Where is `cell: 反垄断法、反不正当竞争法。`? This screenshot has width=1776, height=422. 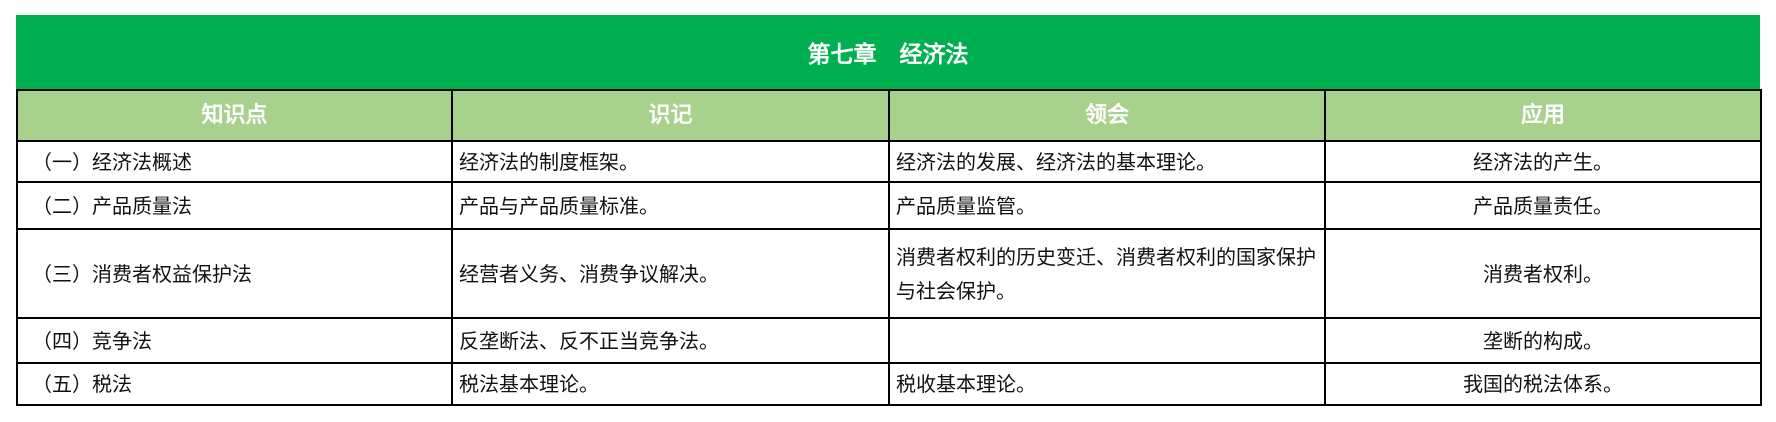
cell: 反垄断法、反不正当竞争法。 is located at coordinates (670, 340).